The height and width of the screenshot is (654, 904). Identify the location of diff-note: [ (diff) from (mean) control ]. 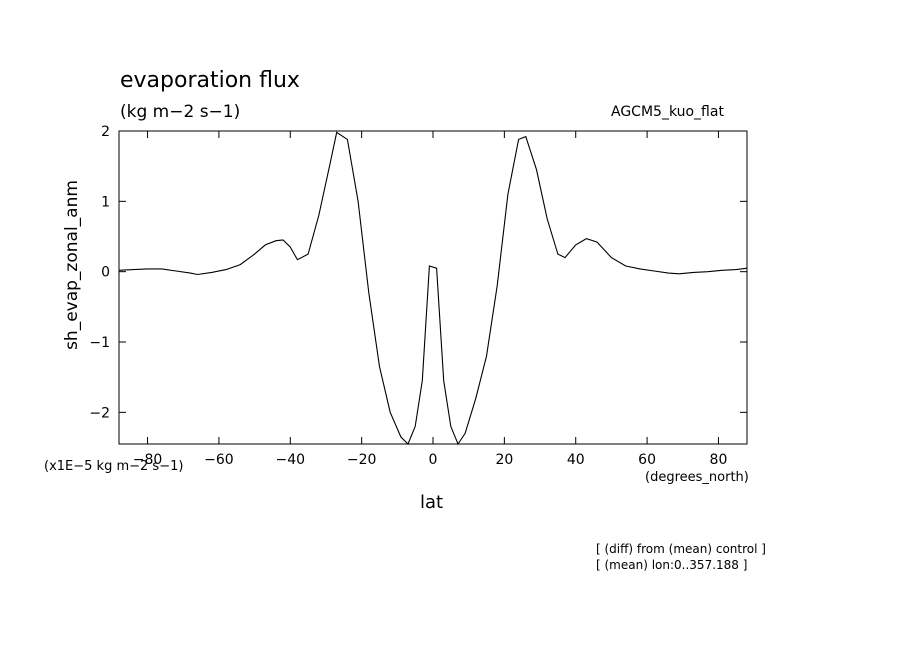
(681, 549).